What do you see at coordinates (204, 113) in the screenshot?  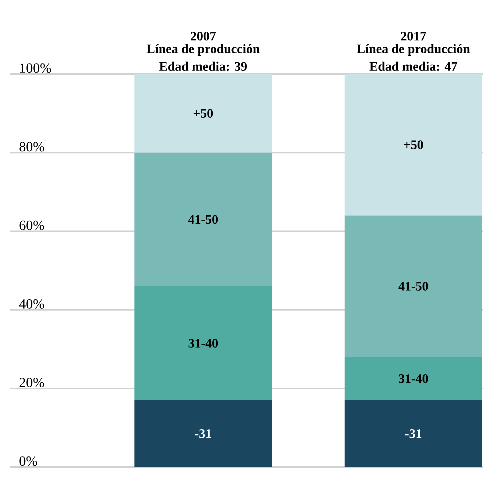 I see `series-label: +50` at bounding box center [204, 113].